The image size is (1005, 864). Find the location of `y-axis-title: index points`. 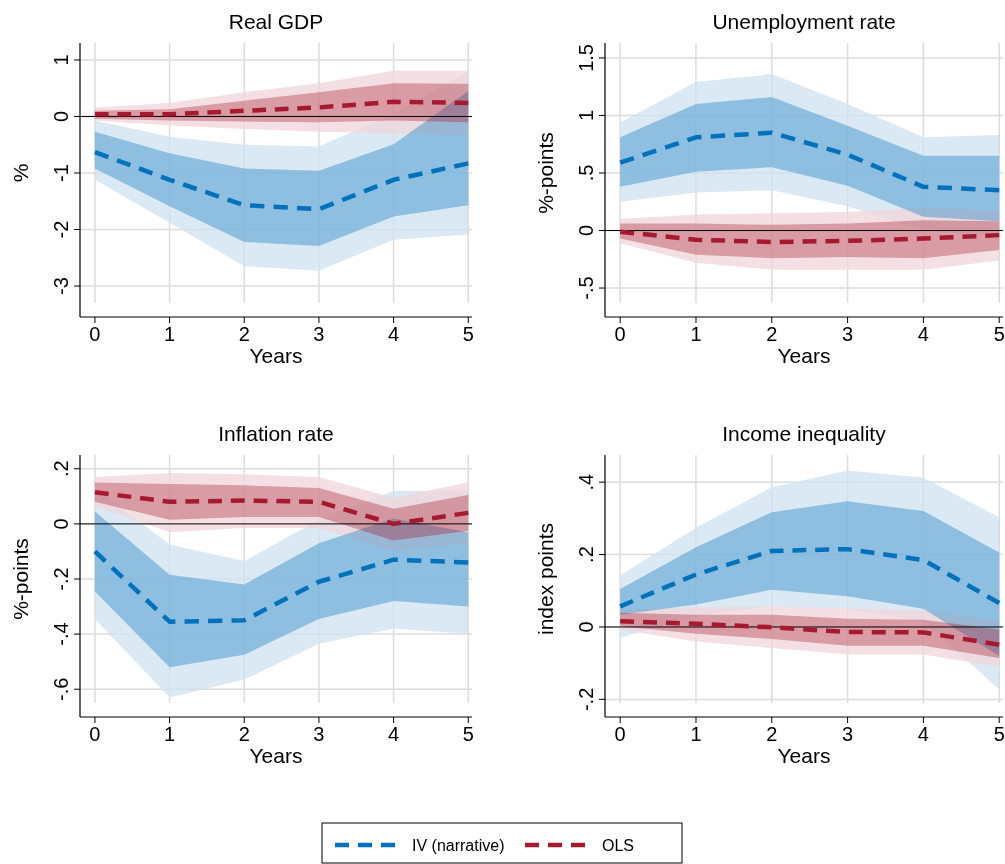

y-axis-title: index points is located at coordinates (545, 579).